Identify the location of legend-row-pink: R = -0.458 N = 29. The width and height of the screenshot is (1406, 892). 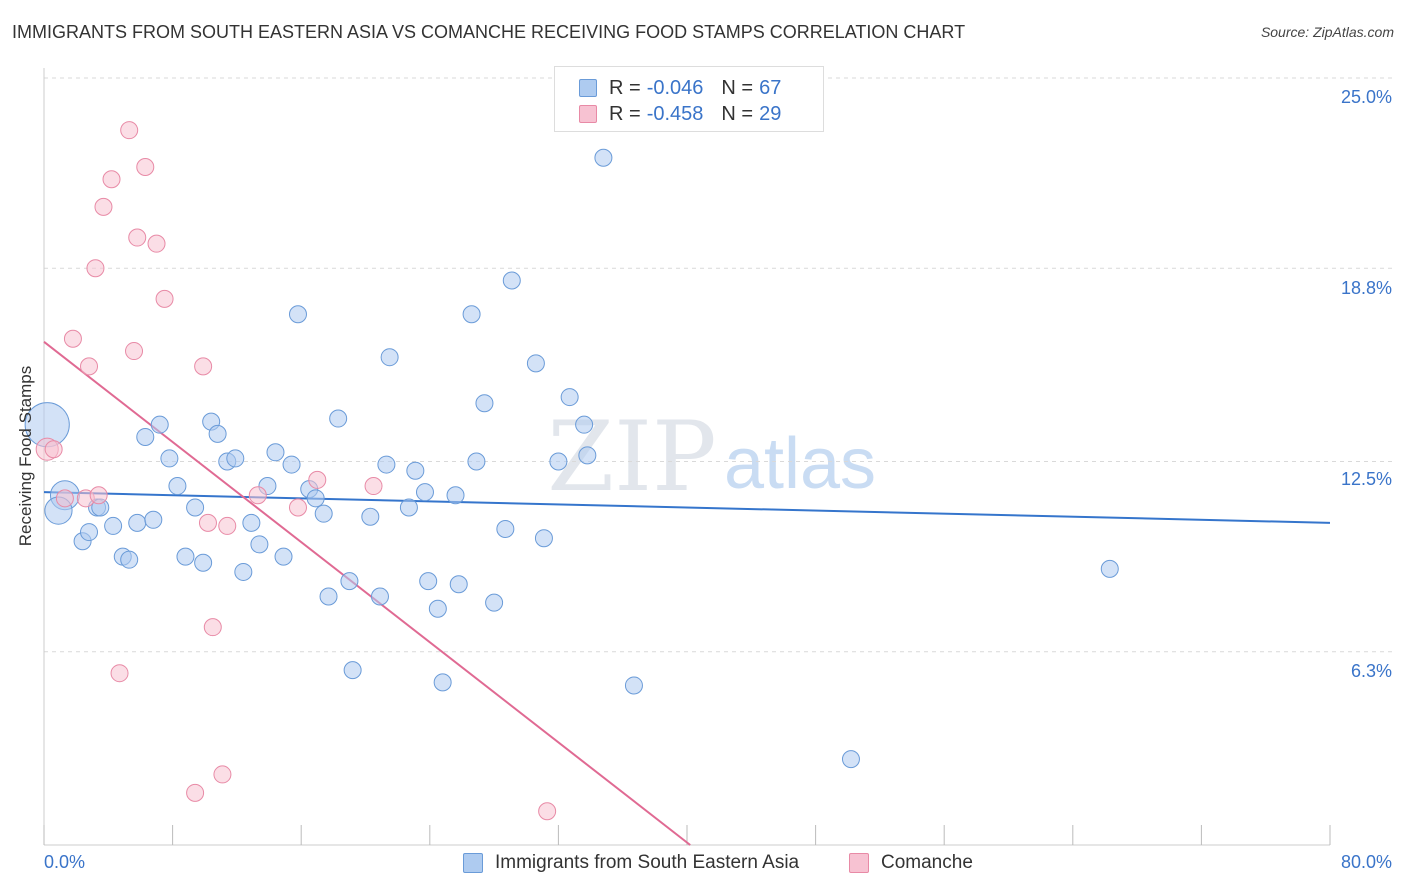
(680, 114).